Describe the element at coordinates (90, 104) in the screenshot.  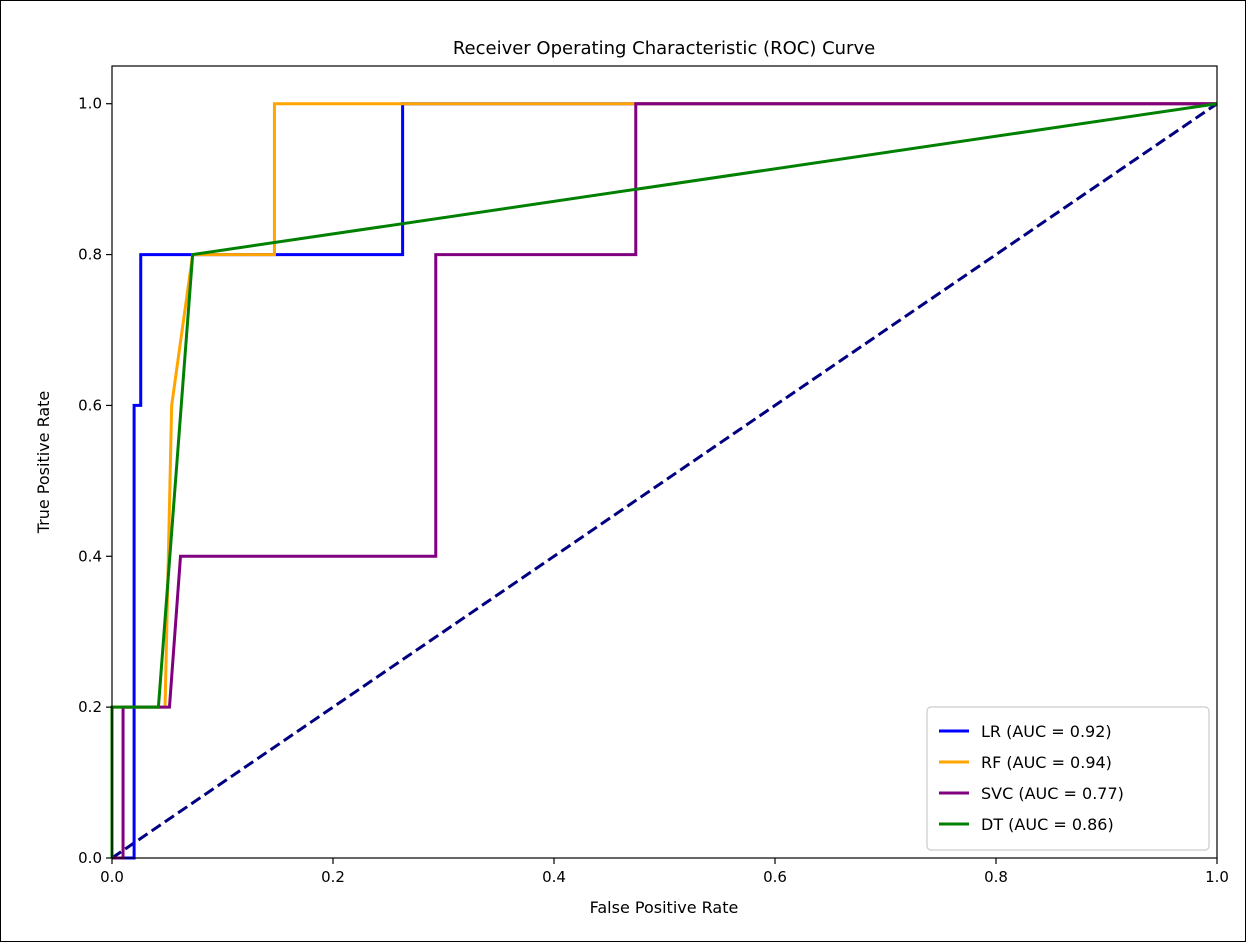
I see `y-tick-label: 1.0` at that location.